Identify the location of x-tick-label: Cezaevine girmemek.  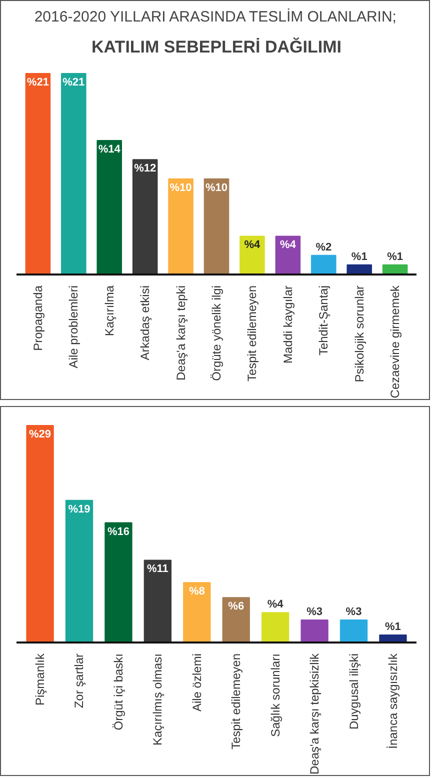
(395, 341).